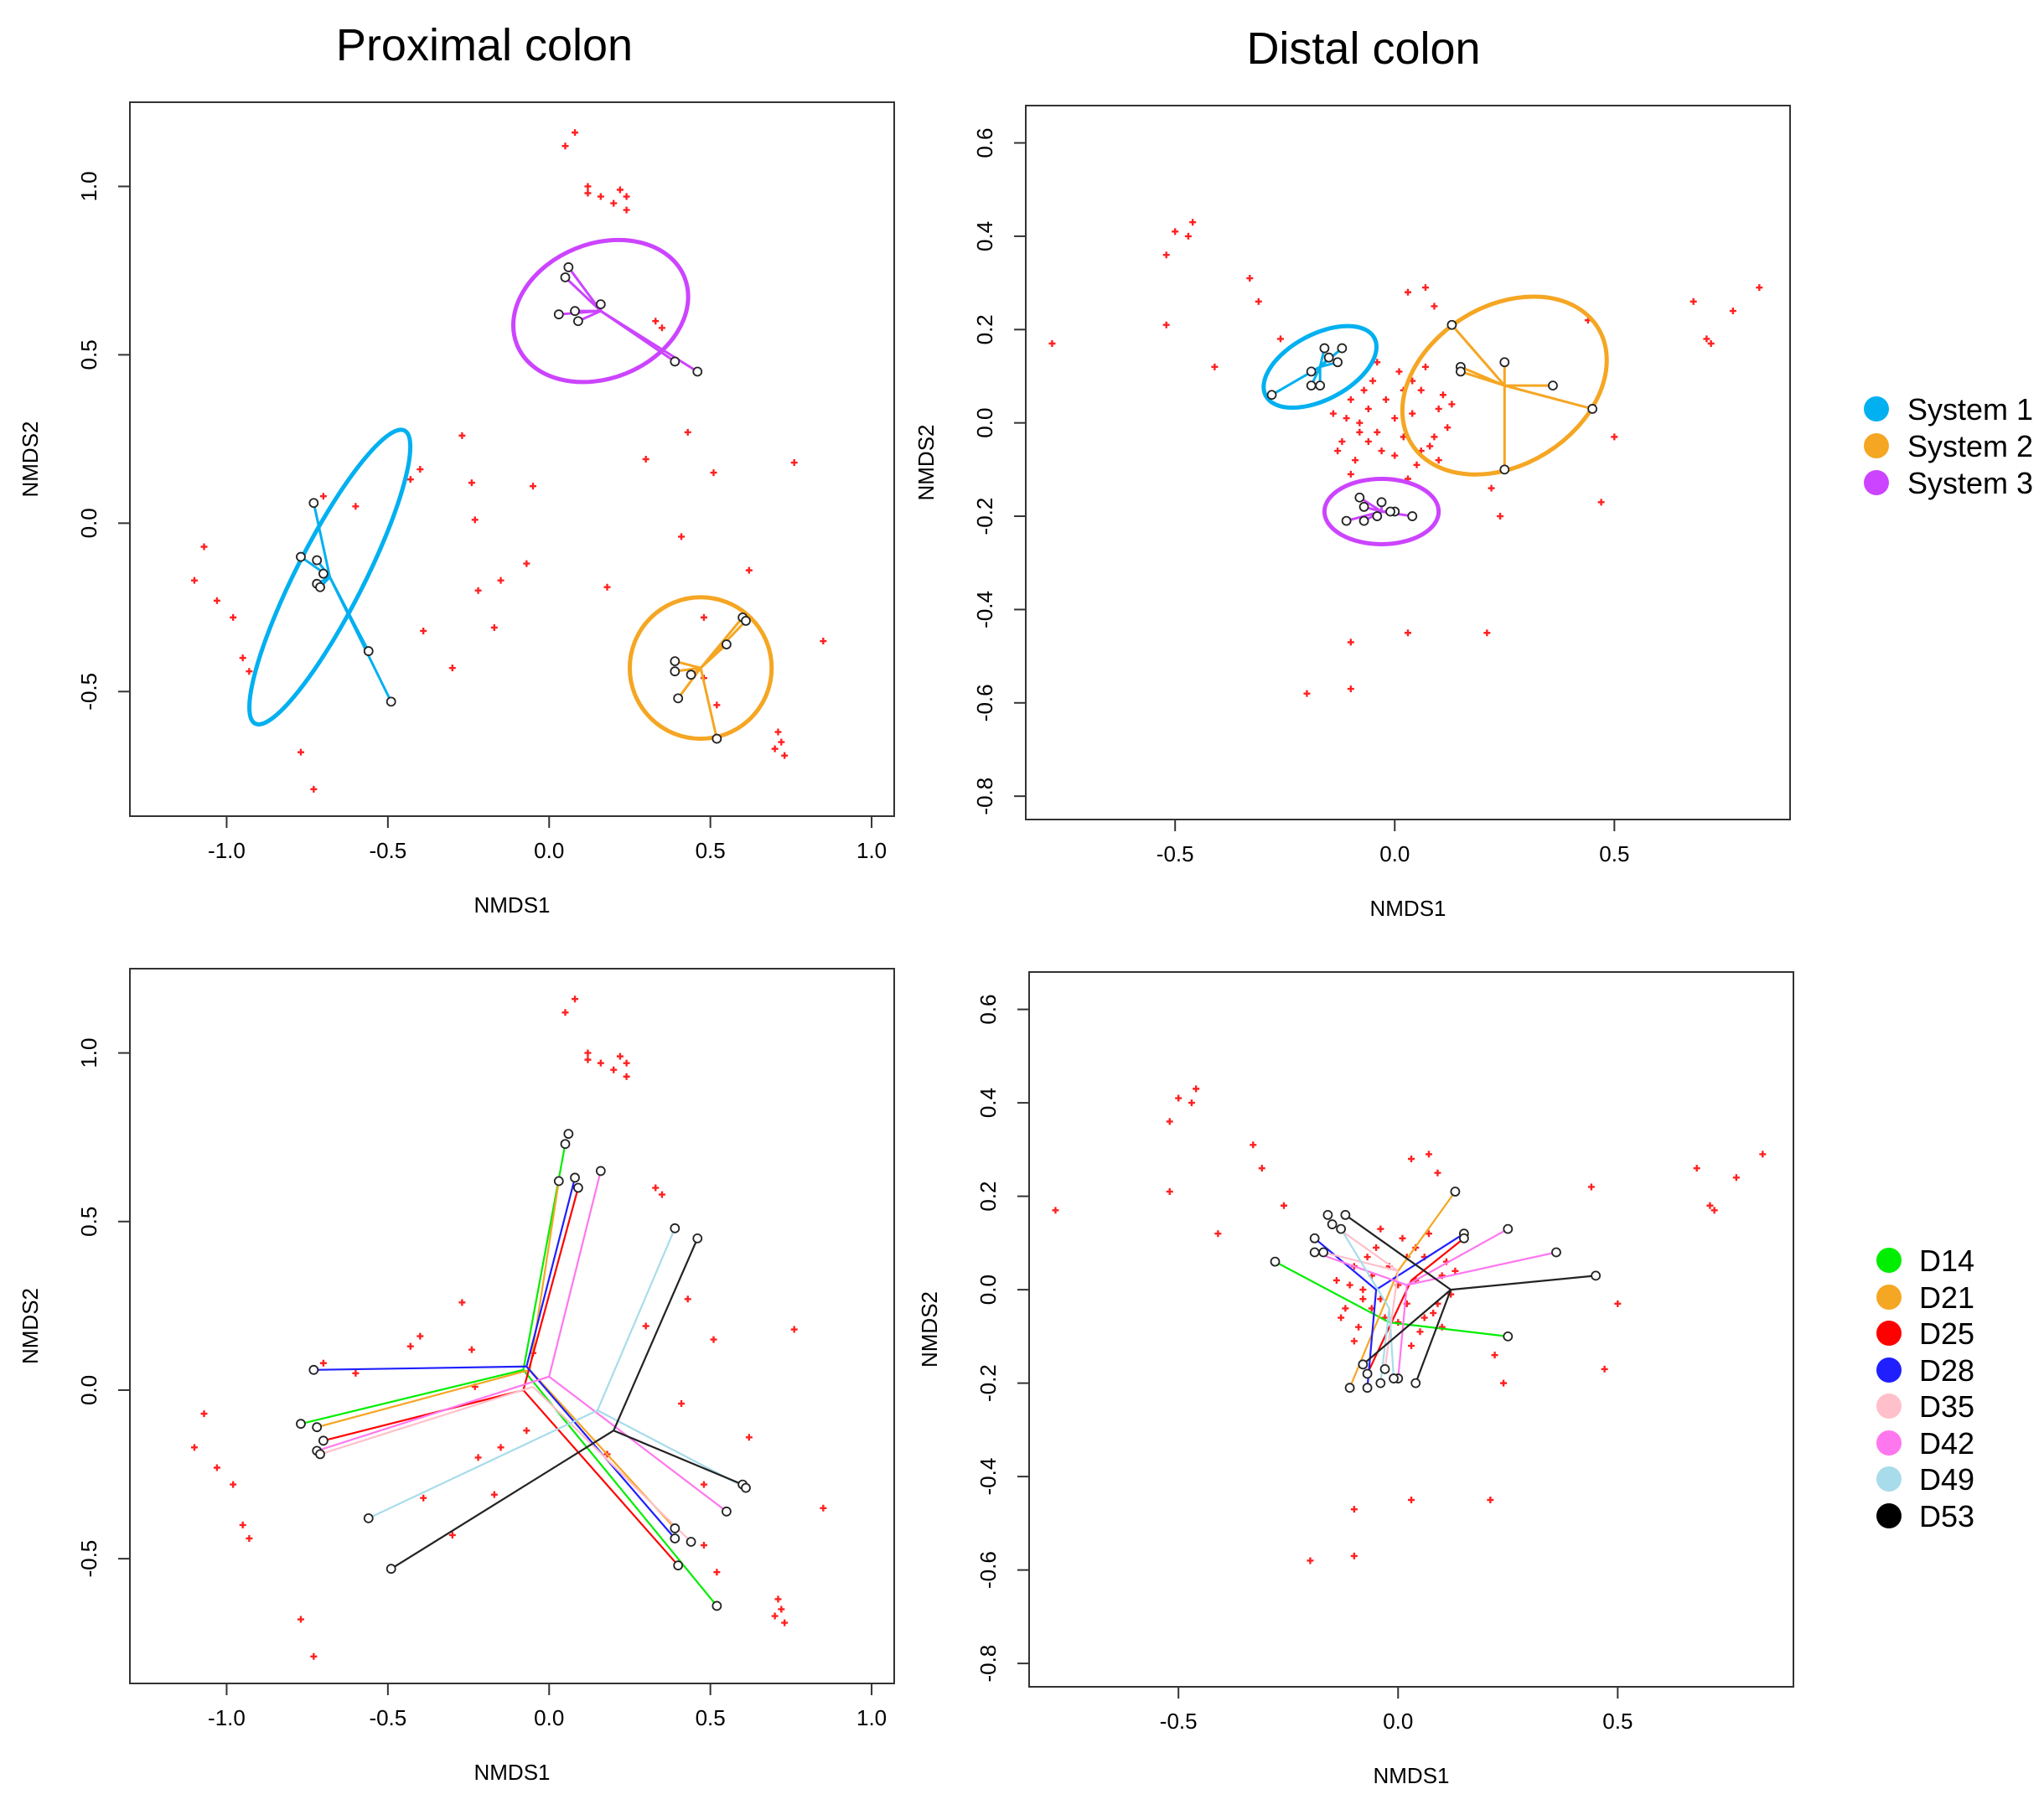  I want to click on y-tick-label: -0.6, so click(984, 702).